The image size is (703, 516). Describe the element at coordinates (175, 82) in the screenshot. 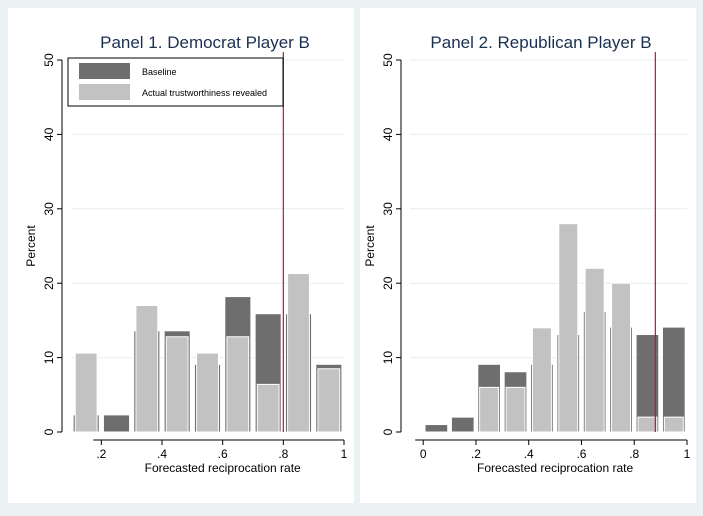

I see `legend: Baseline Actual trustworthiness revealed` at that location.